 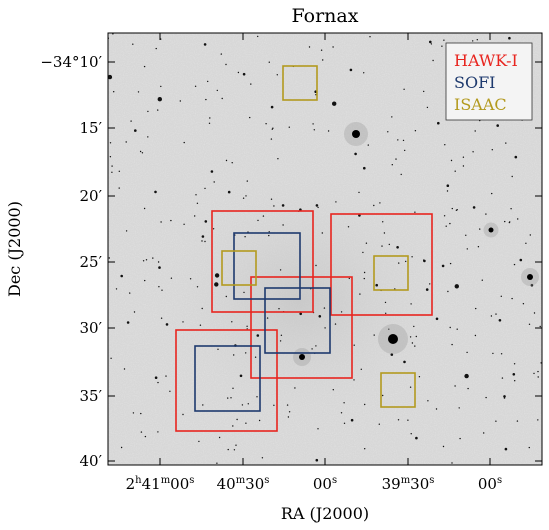 What do you see at coordinates (160, 484) in the screenshot?
I see `x-tick-label: 2h41m00s` at bounding box center [160, 484].